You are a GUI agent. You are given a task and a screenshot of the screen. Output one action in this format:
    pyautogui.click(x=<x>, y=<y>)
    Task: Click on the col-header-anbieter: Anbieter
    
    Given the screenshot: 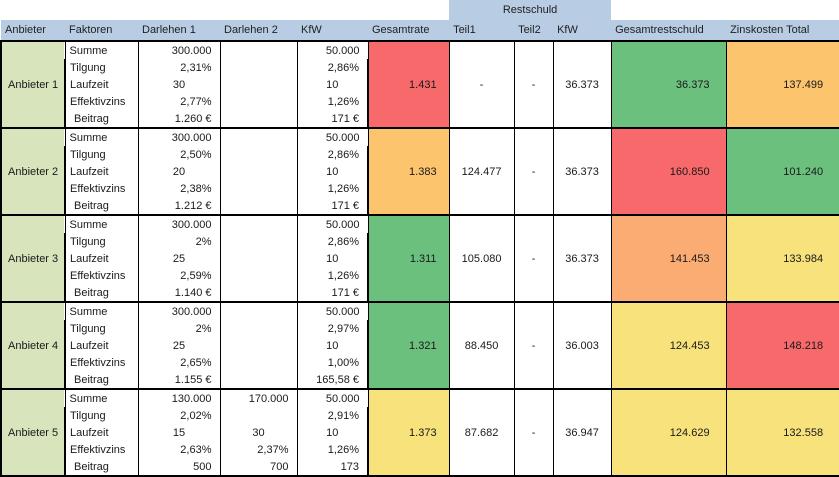 What is the action you would take?
    pyautogui.click(x=33, y=30)
    